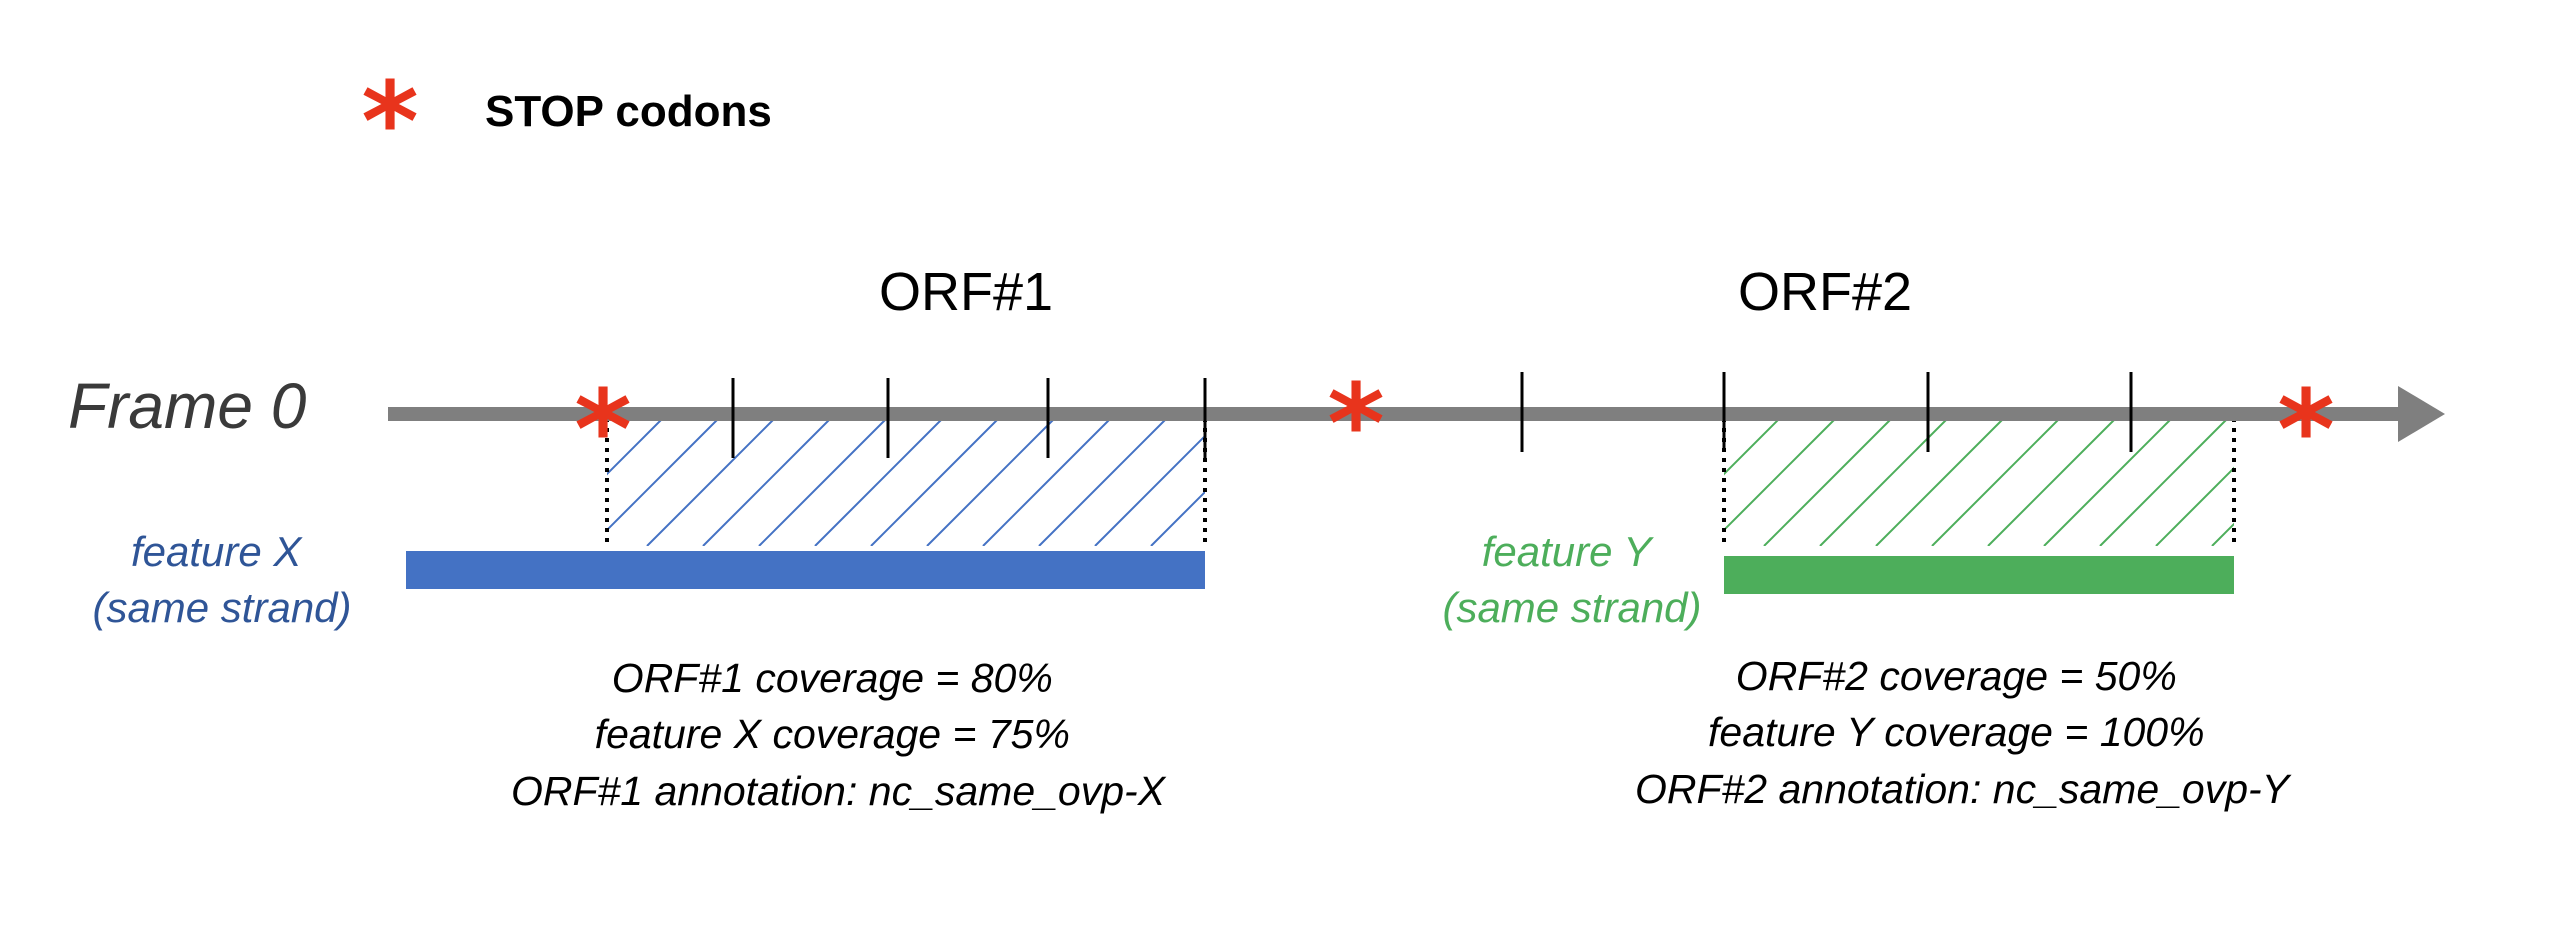  Describe the element at coordinates (390, 122) in the screenshot. I see `legend-stop-icon: *` at that location.